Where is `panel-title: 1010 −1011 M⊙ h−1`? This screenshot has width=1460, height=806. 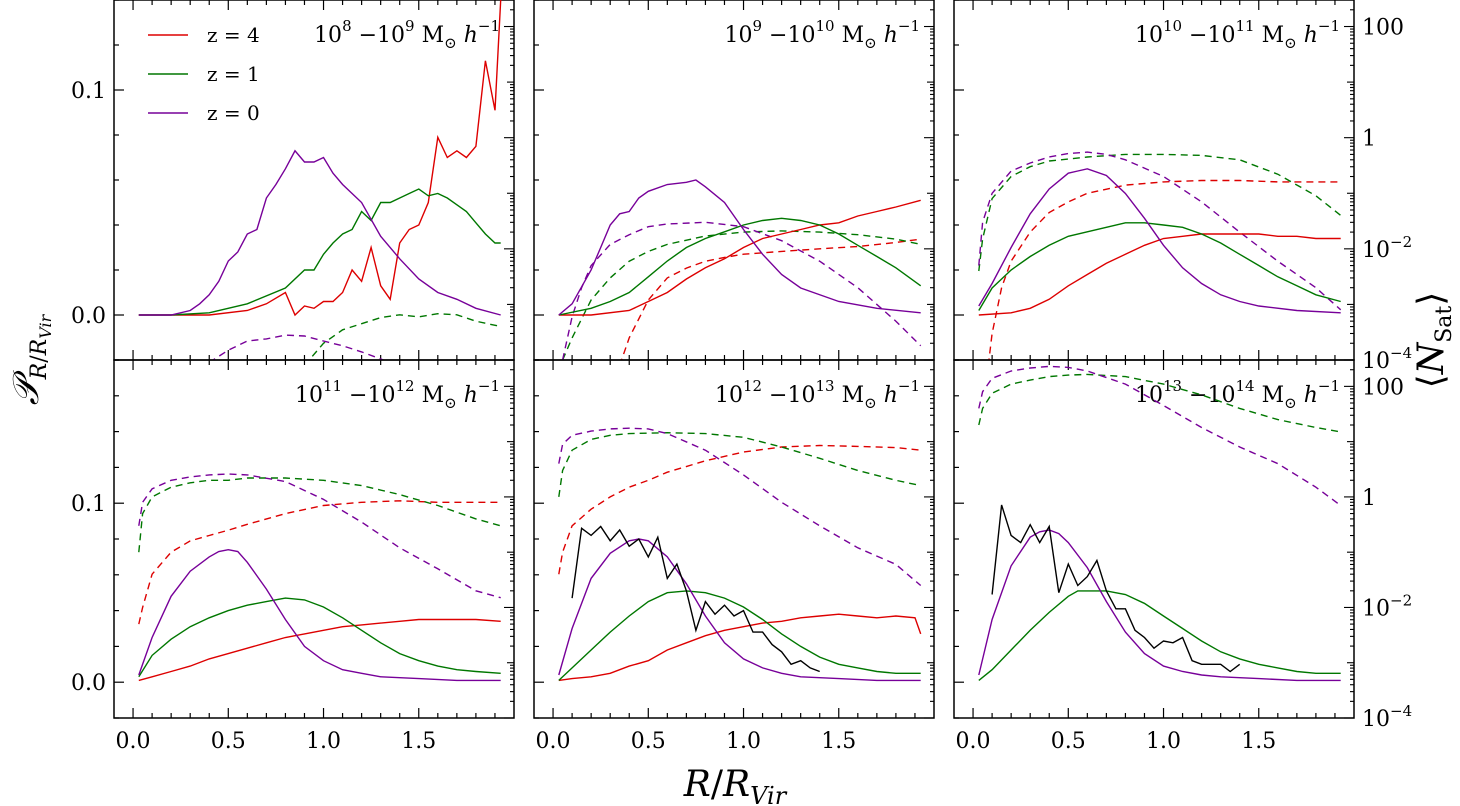 panel-title: 1010 −1011 M⊙ h−1 is located at coordinates (1237, 34).